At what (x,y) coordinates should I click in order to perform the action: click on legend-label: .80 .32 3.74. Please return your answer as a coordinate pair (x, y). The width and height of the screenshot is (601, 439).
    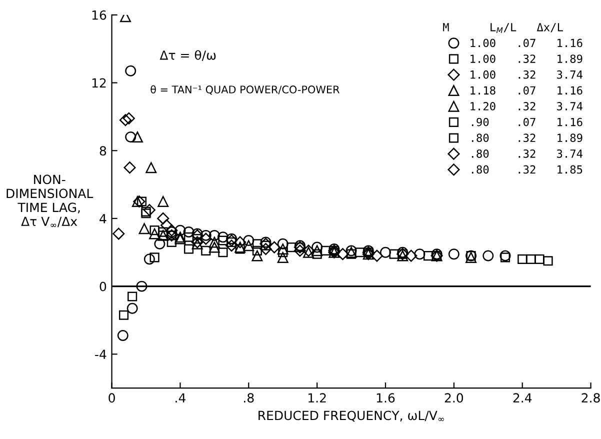
    Looking at the image, I should click on (527, 153).